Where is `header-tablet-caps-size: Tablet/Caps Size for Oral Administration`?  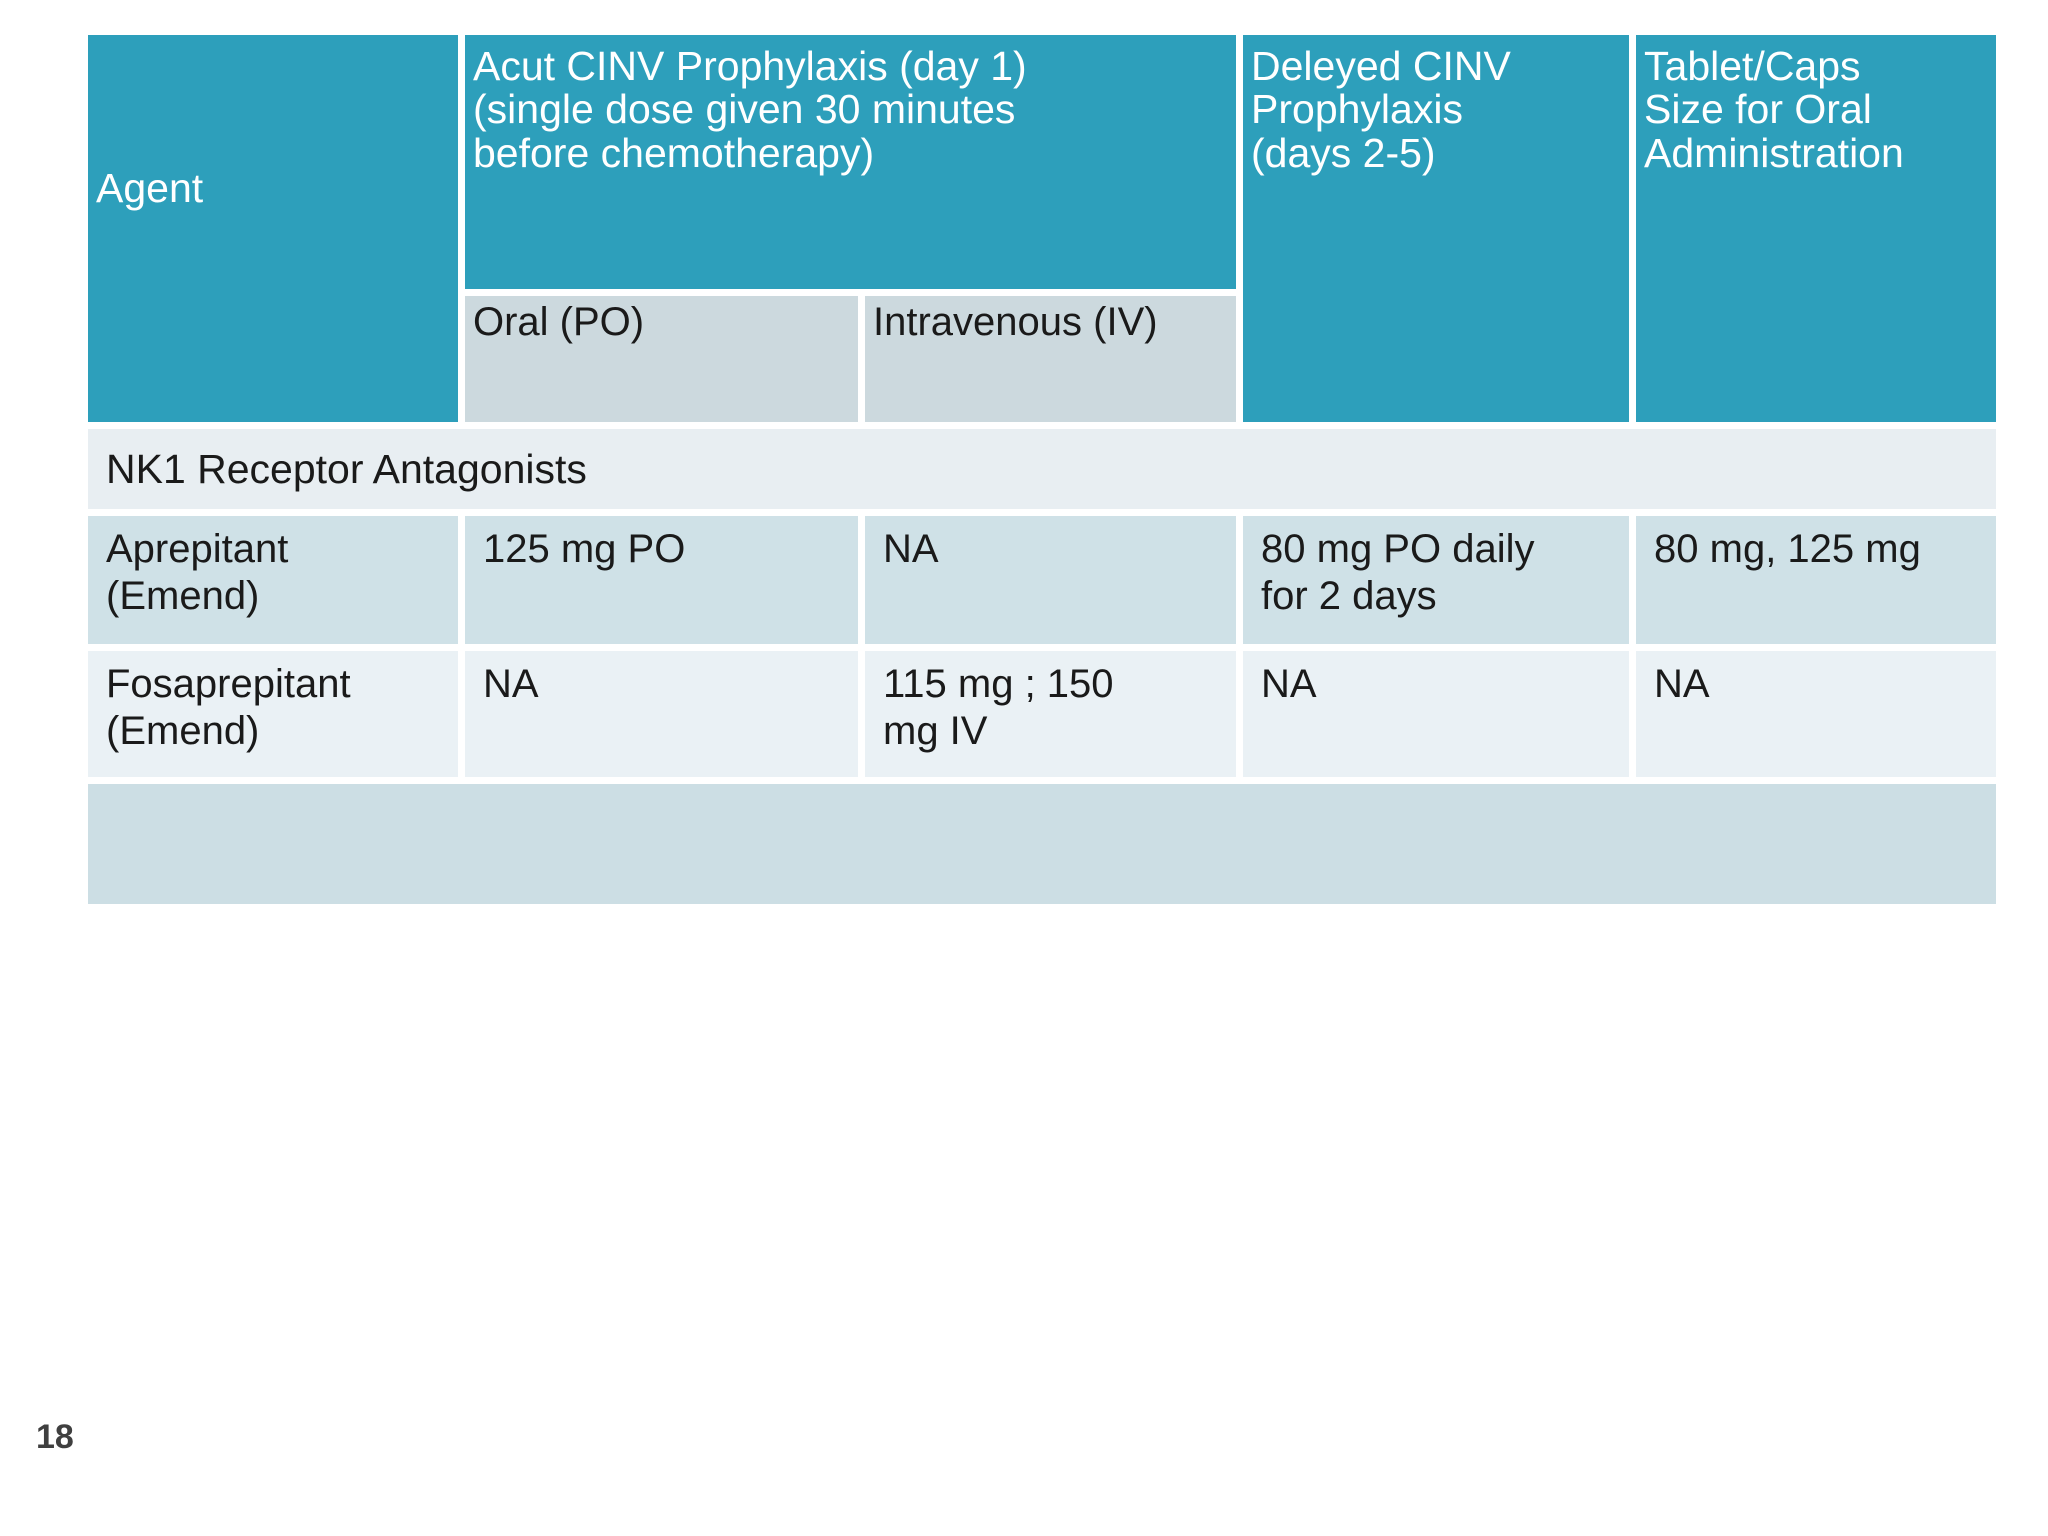 header-tablet-caps-size: Tablet/Caps Size for Oral Administration is located at coordinates (1816, 228).